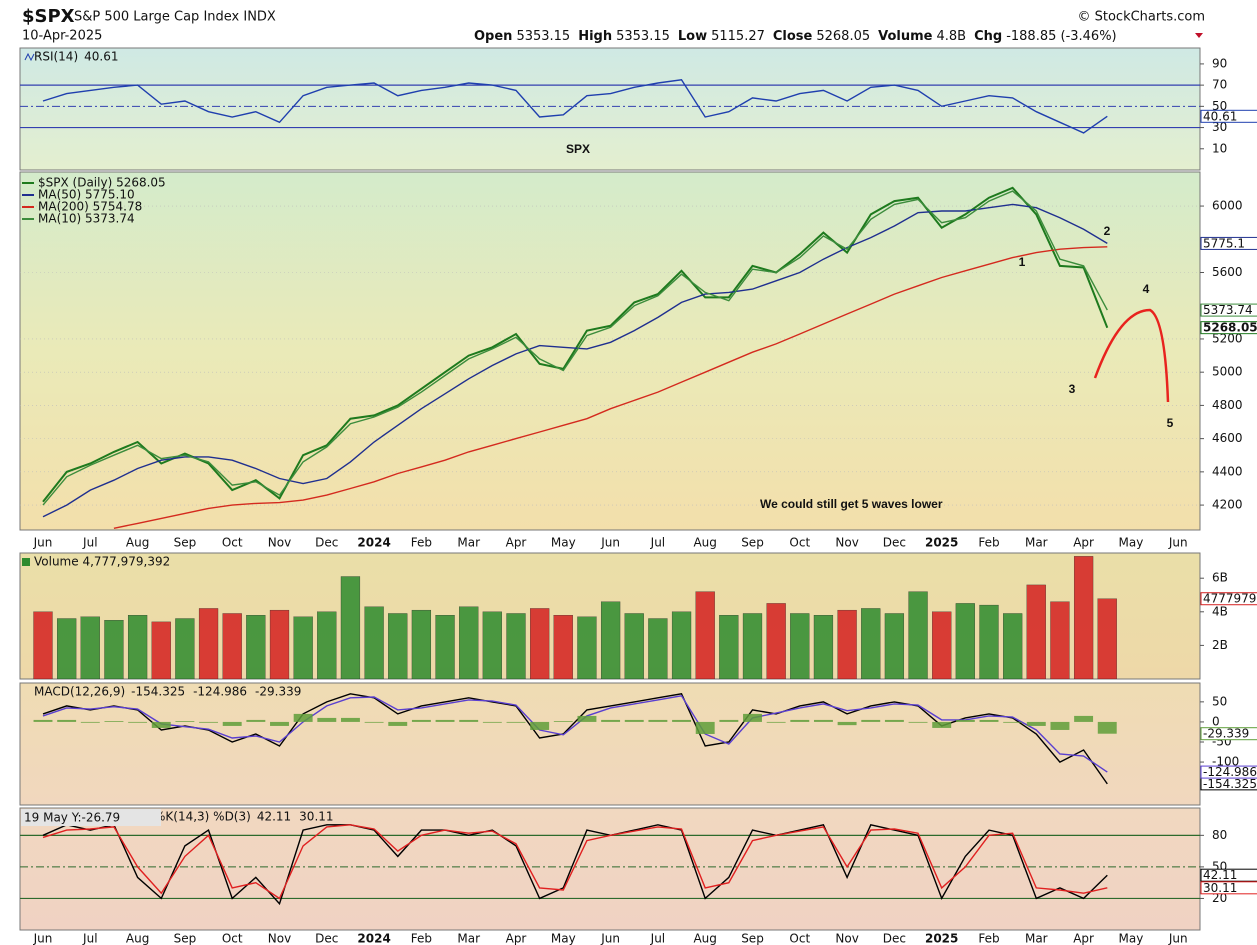  I want to click on y-tick-label: 0, so click(1216, 721).